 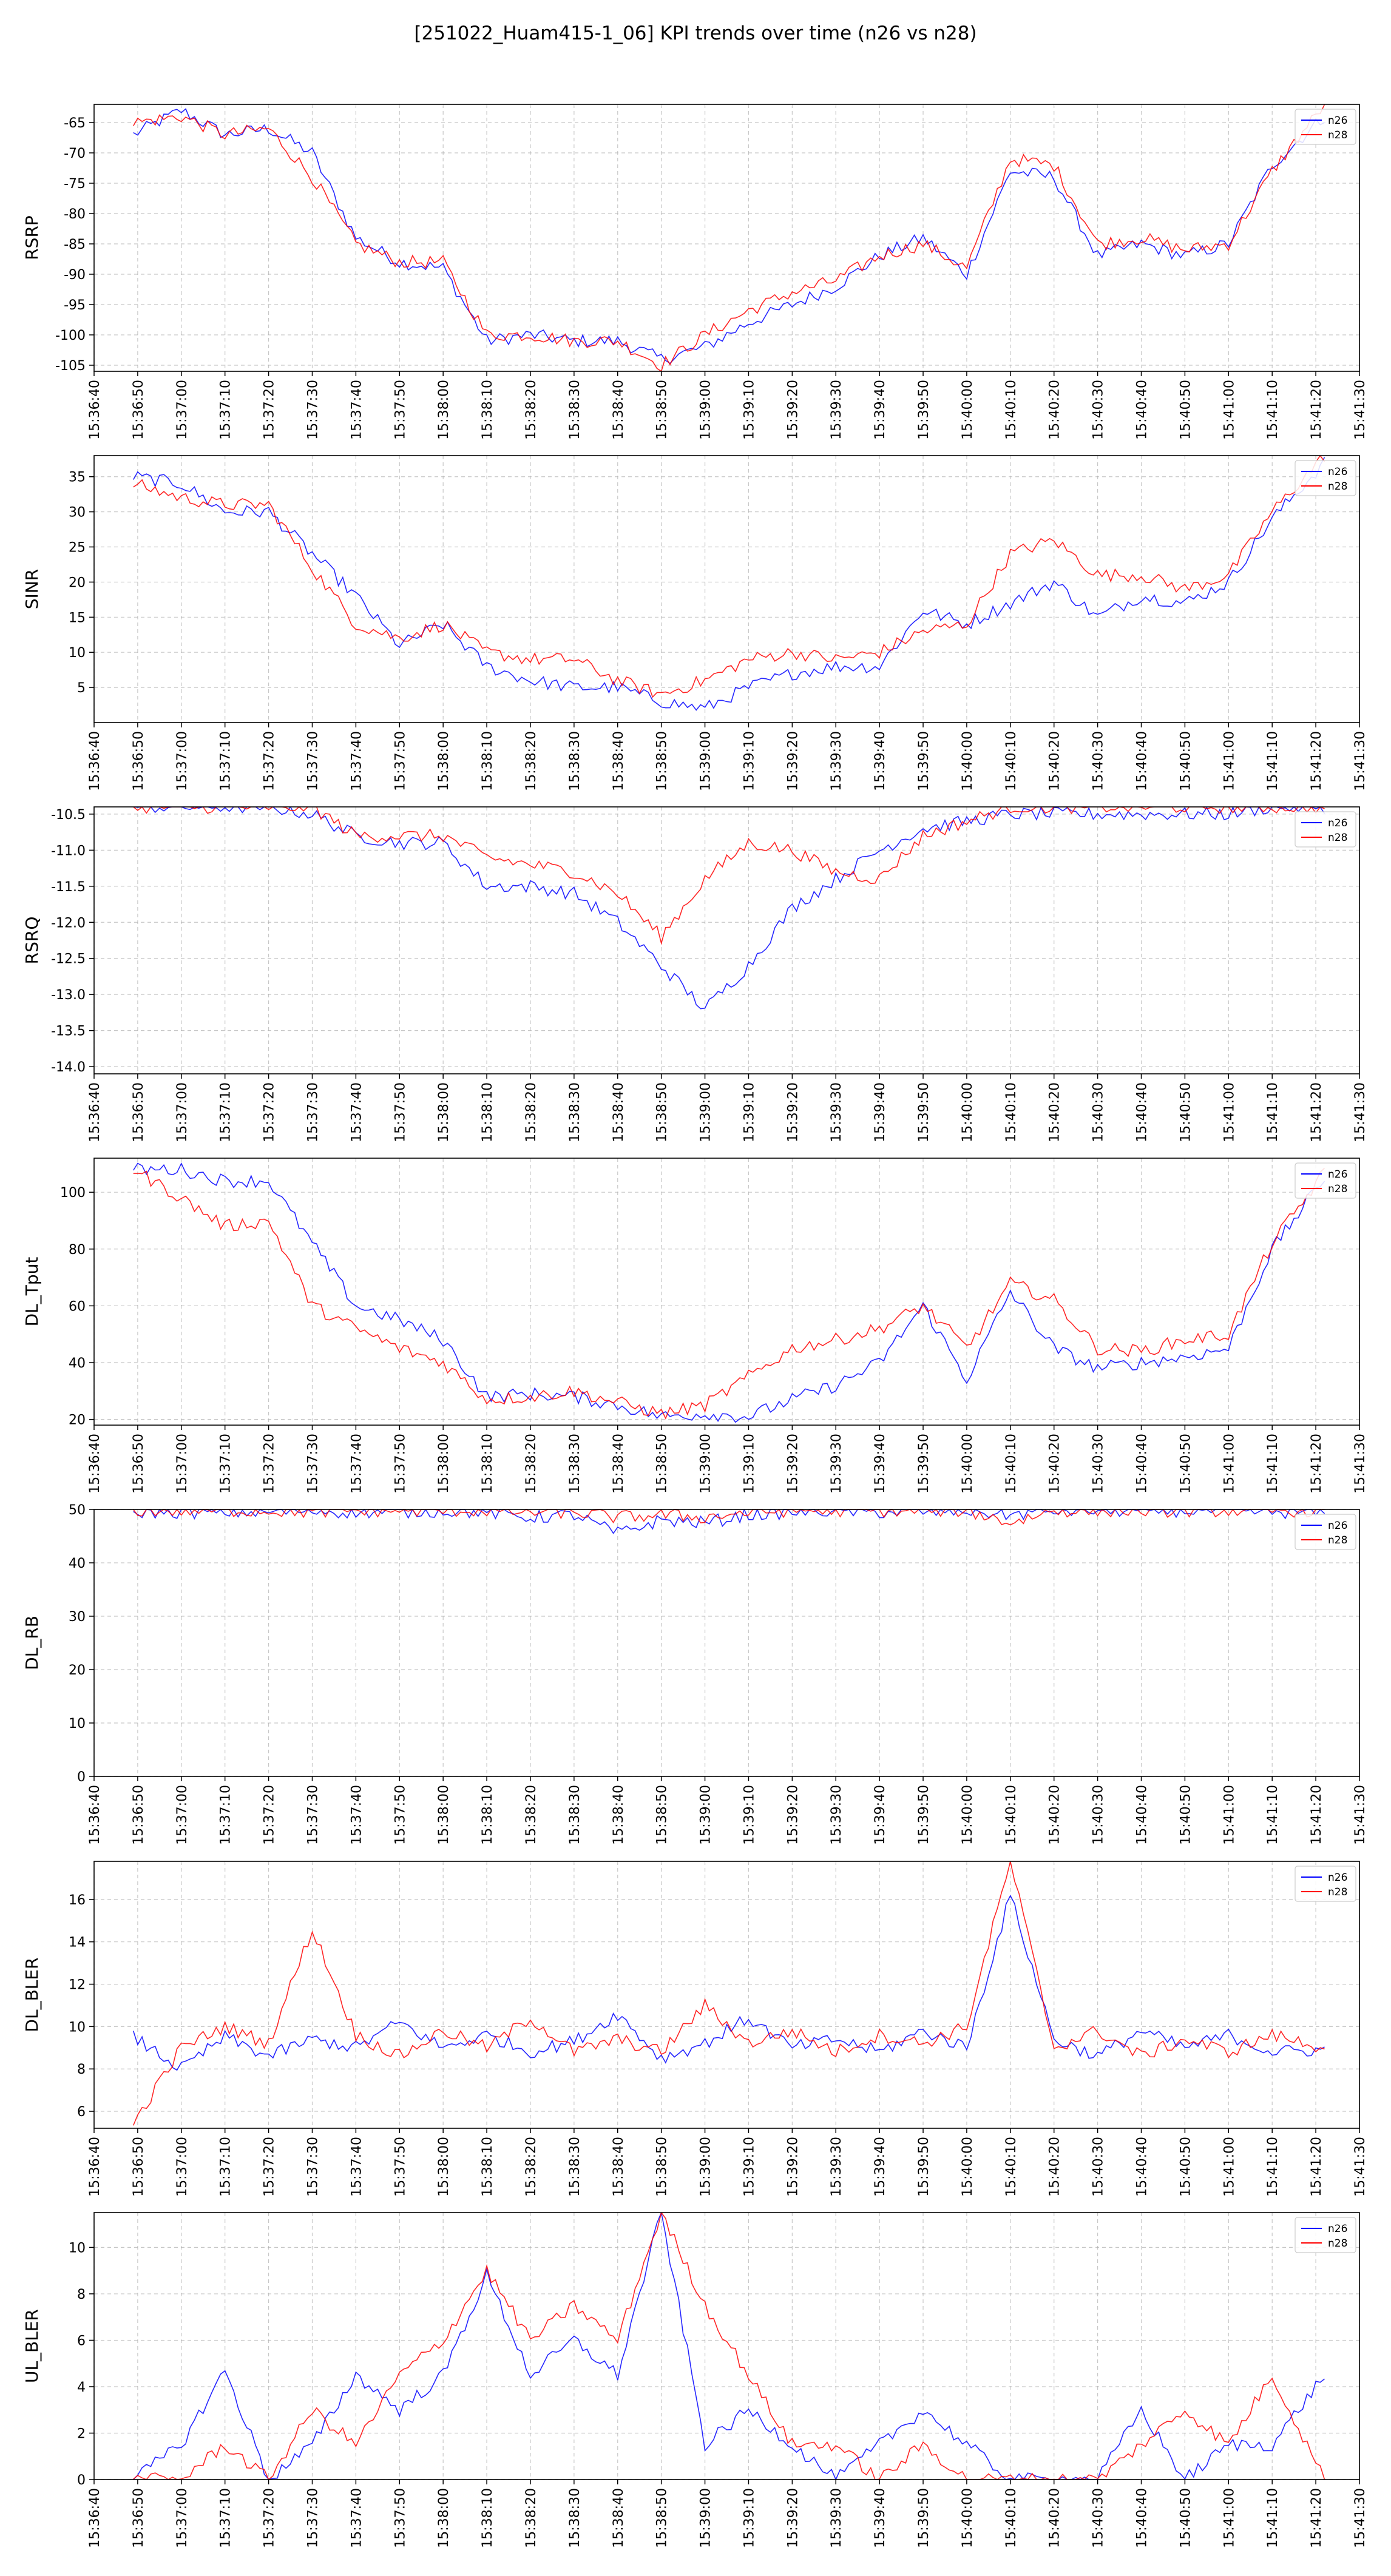 What do you see at coordinates (77, 1943) in the screenshot?
I see `y-tick-label: 14` at bounding box center [77, 1943].